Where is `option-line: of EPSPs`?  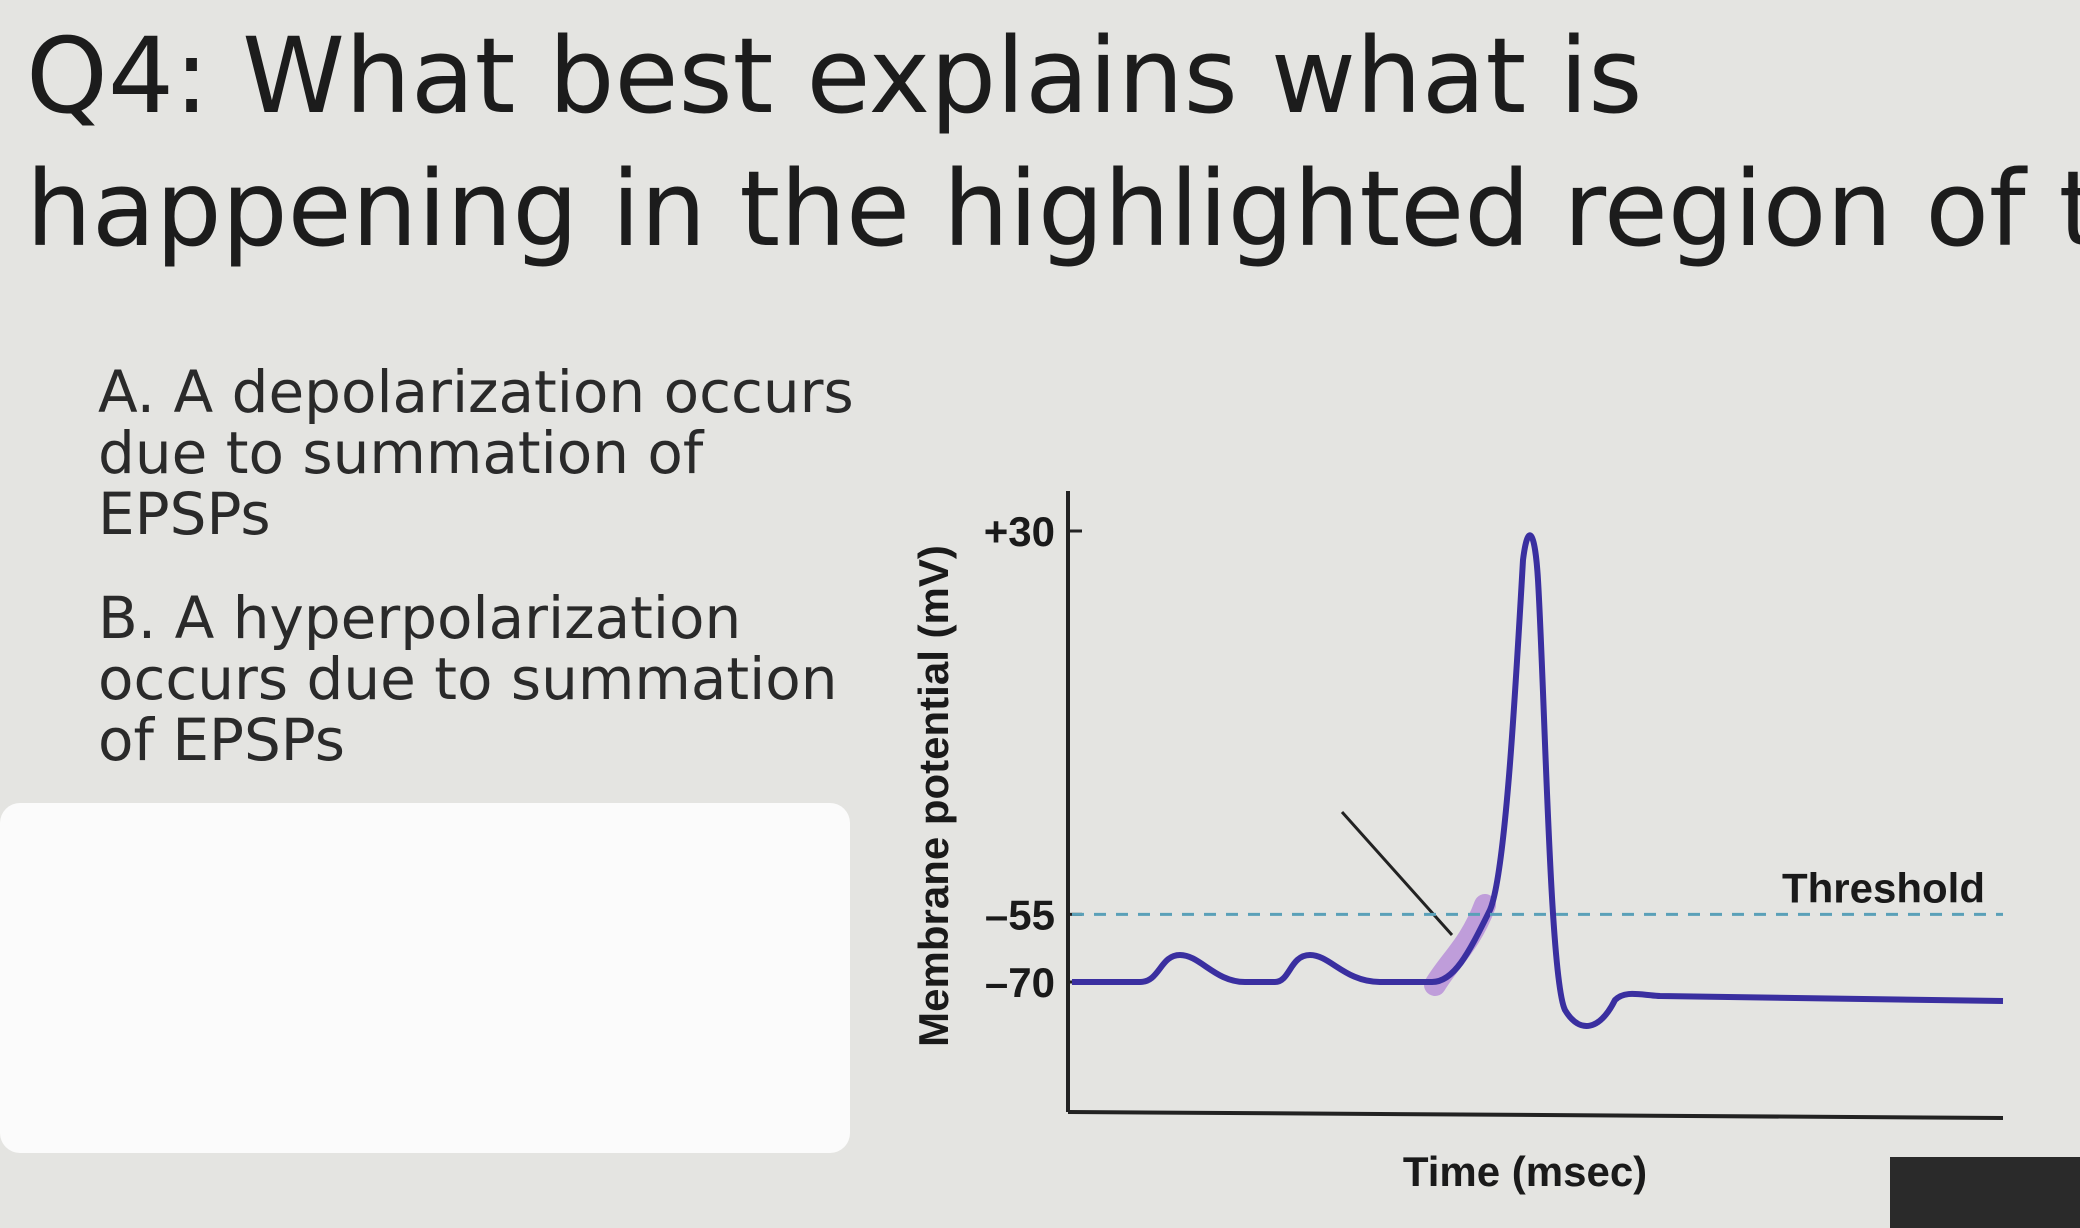
option-line: of EPSPs is located at coordinates (221, 740).